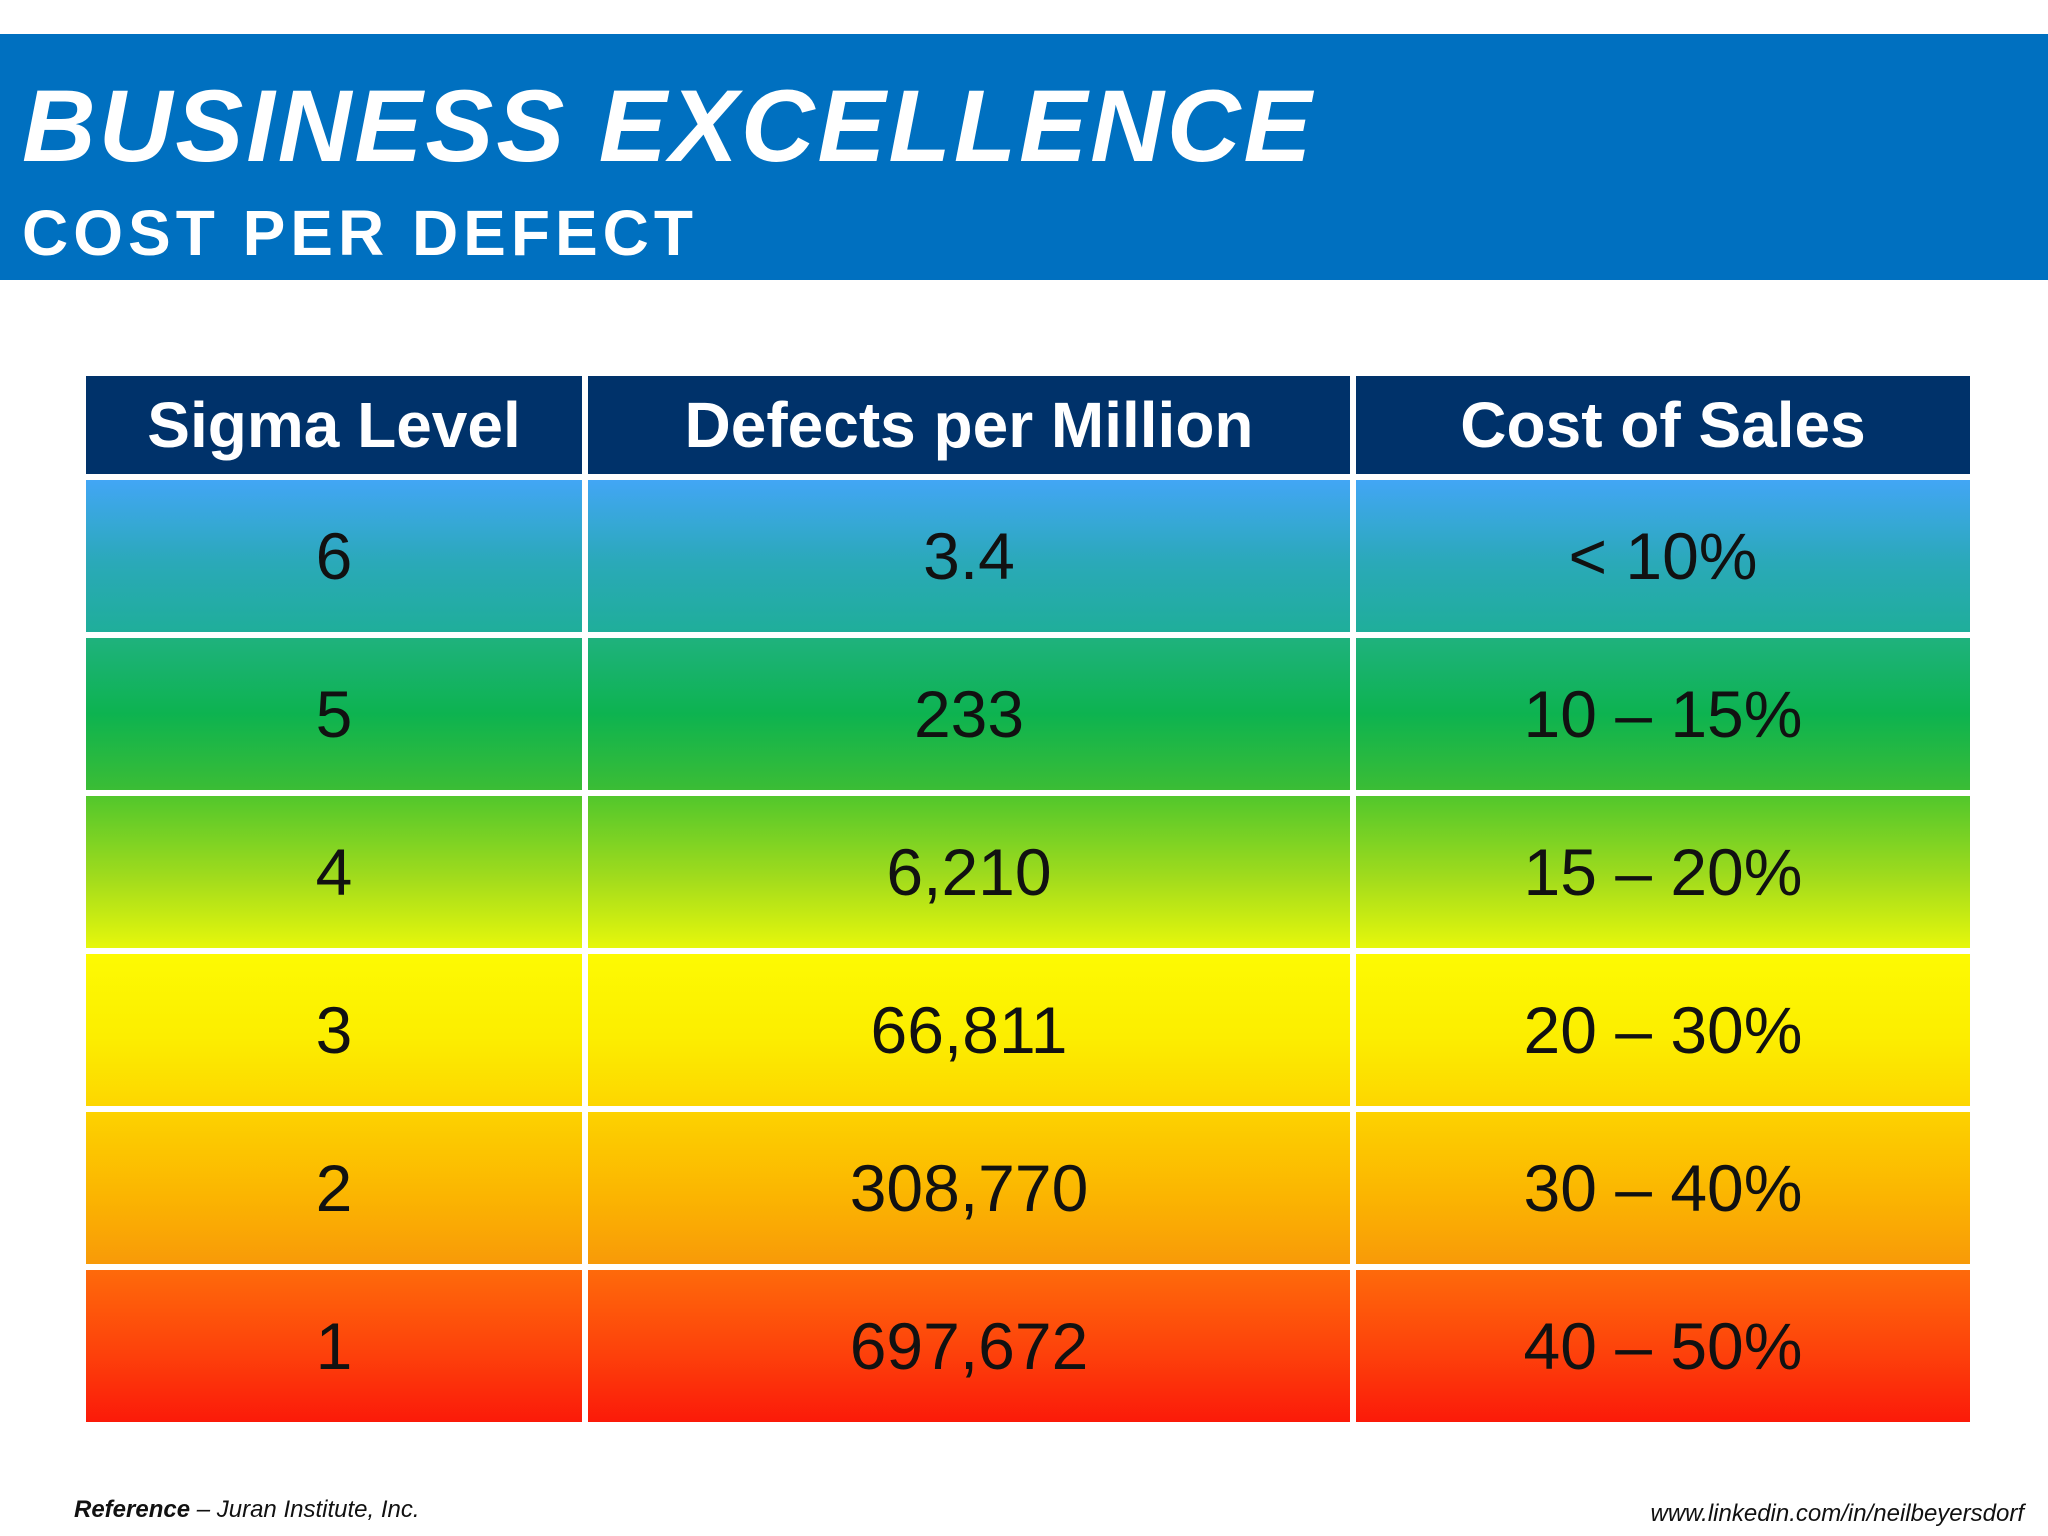 The height and width of the screenshot is (1536, 2048). Describe the element at coordinates (1663, 714) in the screenshot. I see `cost-of-sales-cell: 10 – 15%` at that location.